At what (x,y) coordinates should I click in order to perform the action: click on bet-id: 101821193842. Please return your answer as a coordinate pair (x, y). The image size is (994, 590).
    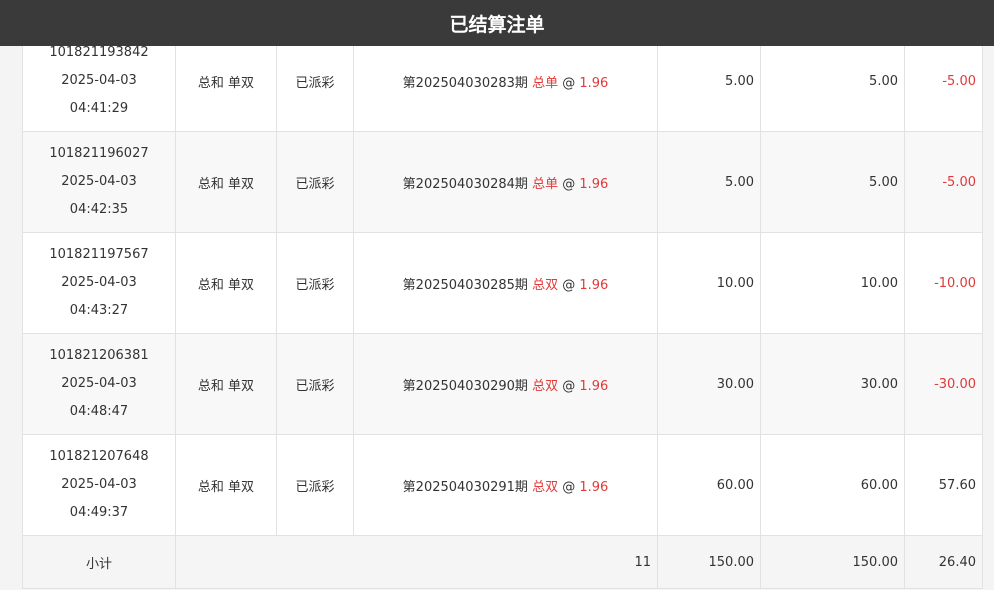
    Looking at the image, I should click on (99, 52).